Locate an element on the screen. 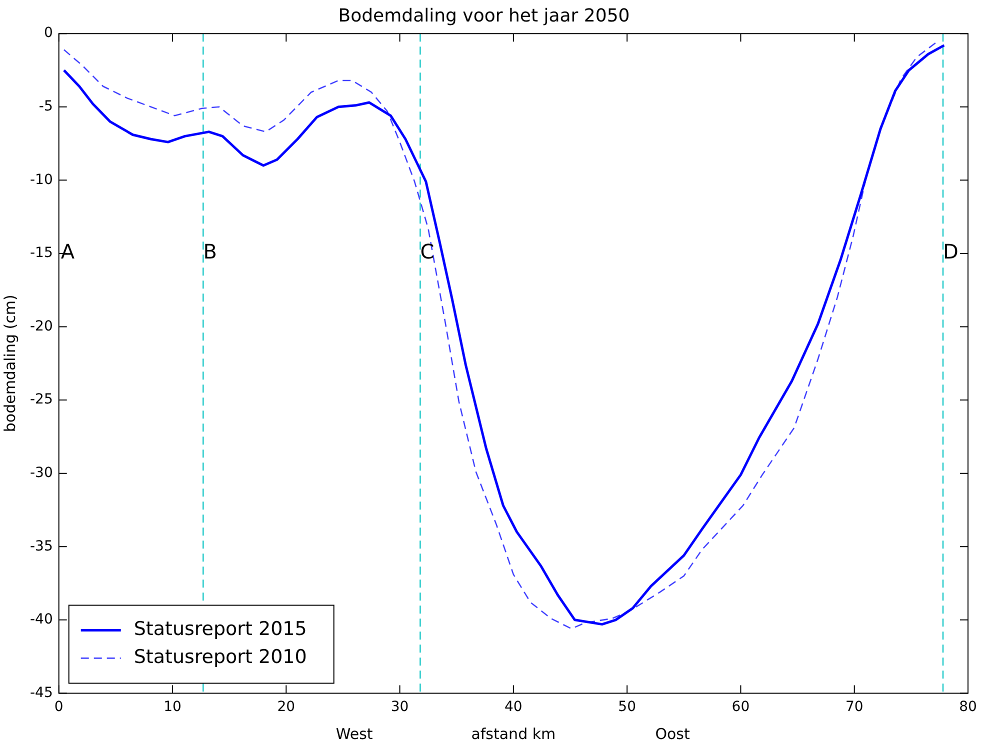 The width and height of the screenshot is (984, 746). y-tick-label: -40 is located at coordinates (41, 620).